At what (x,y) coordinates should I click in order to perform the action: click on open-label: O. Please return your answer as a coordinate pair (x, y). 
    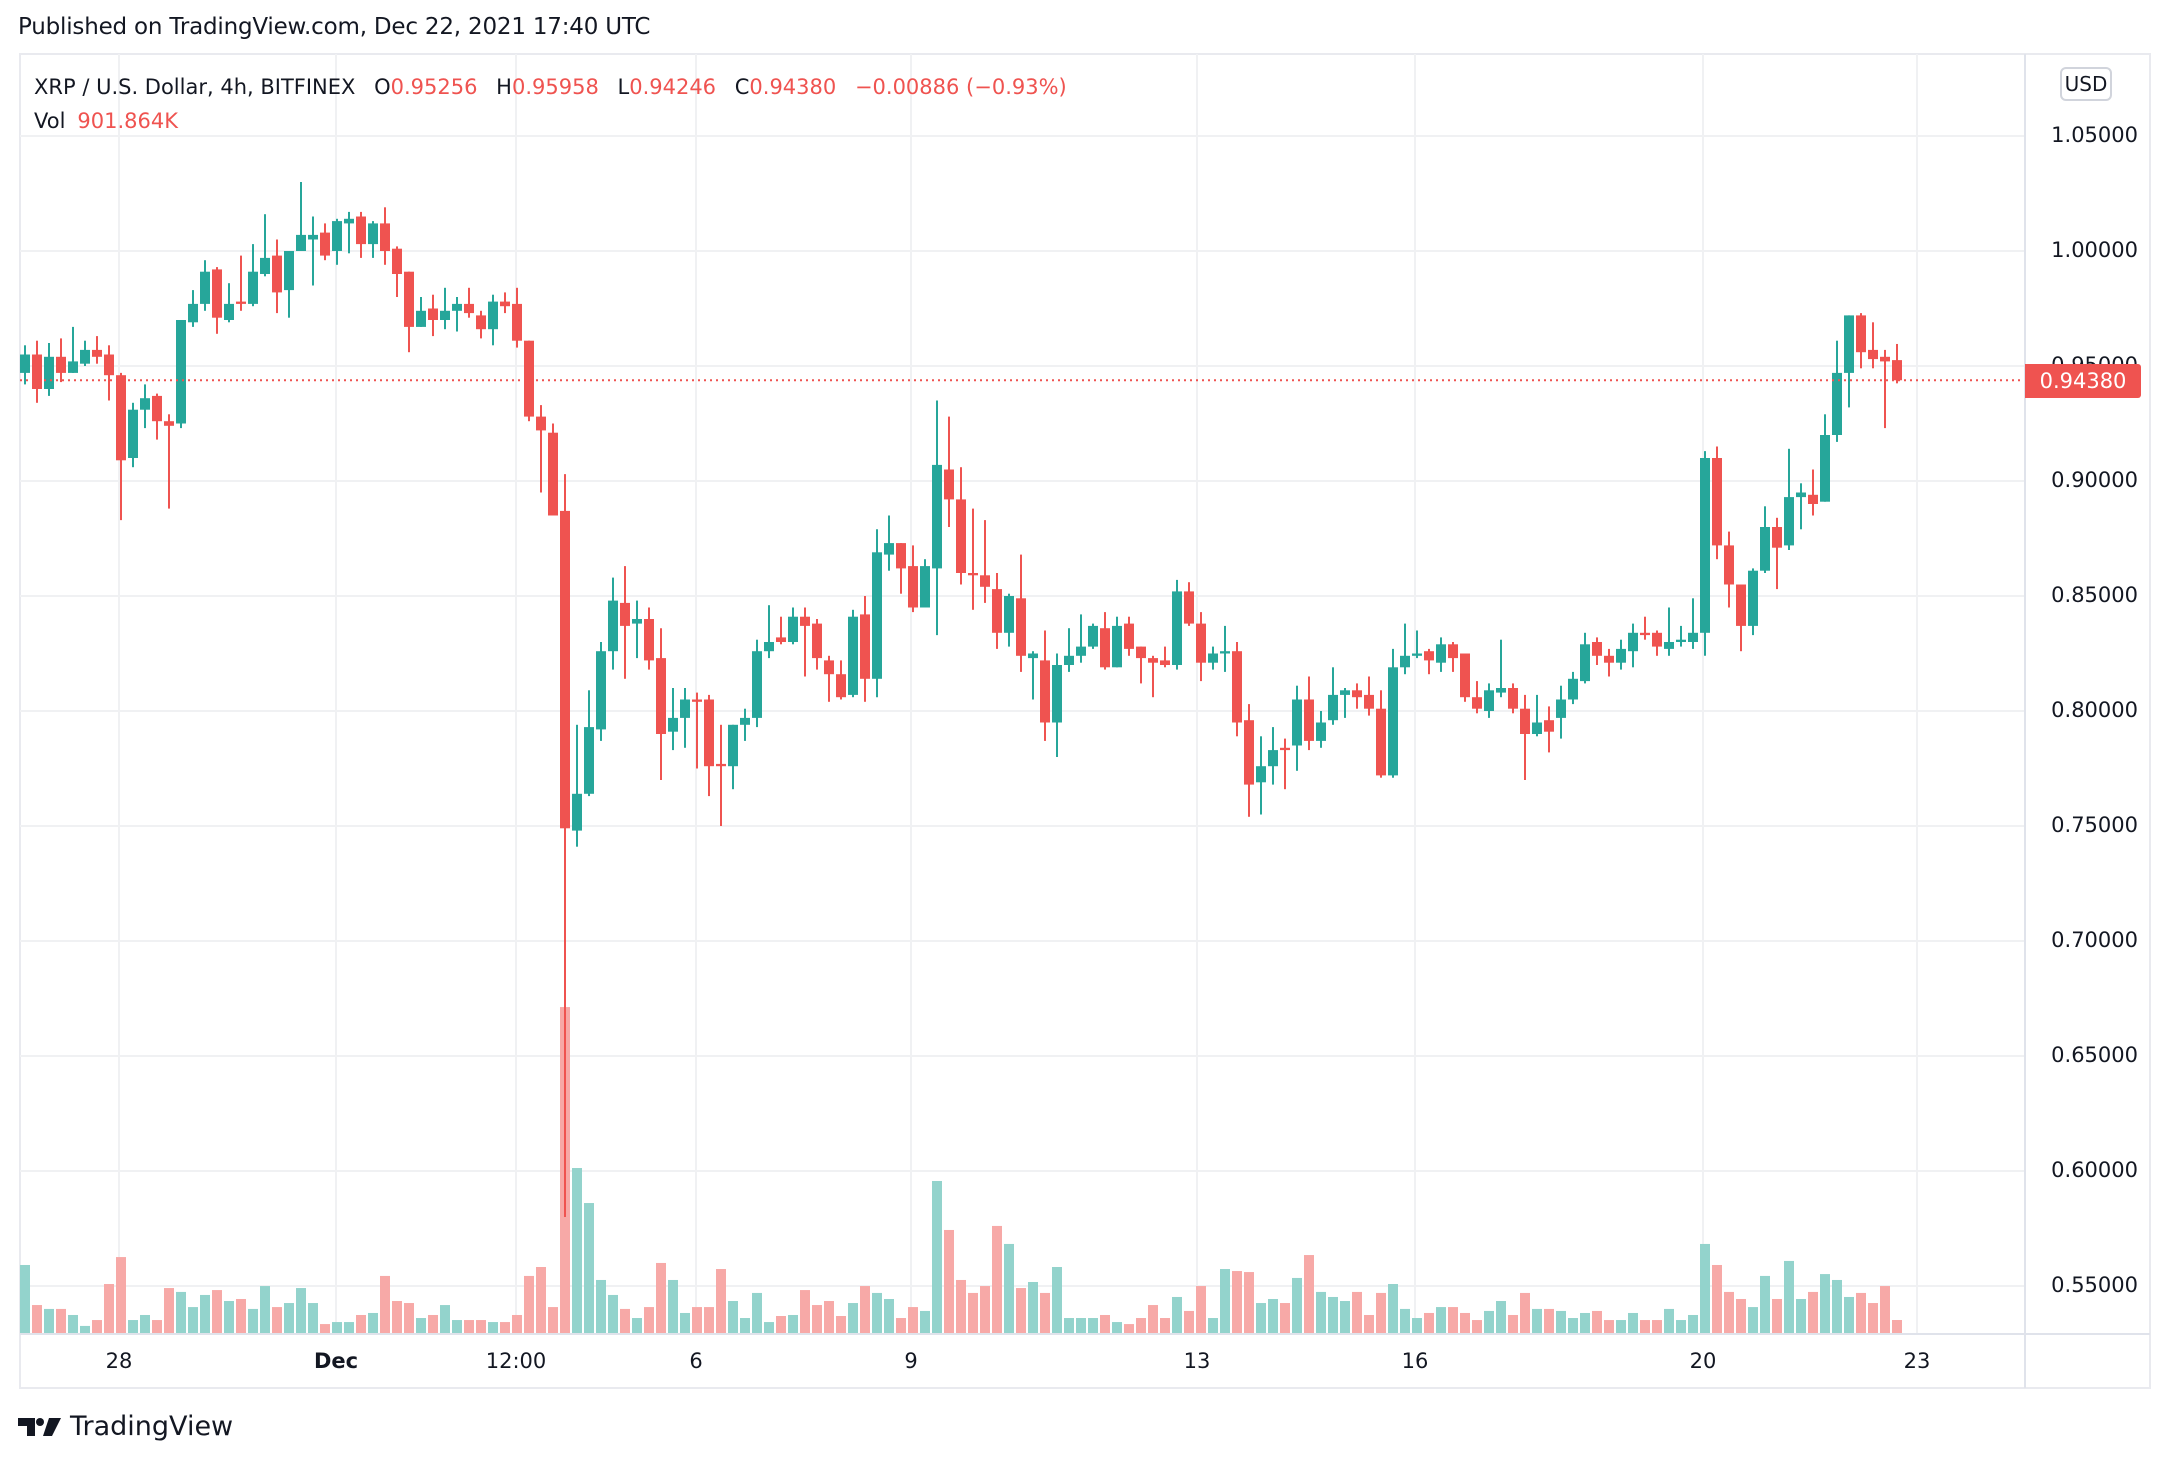
    Looking at the image, I should click on (382, 87).